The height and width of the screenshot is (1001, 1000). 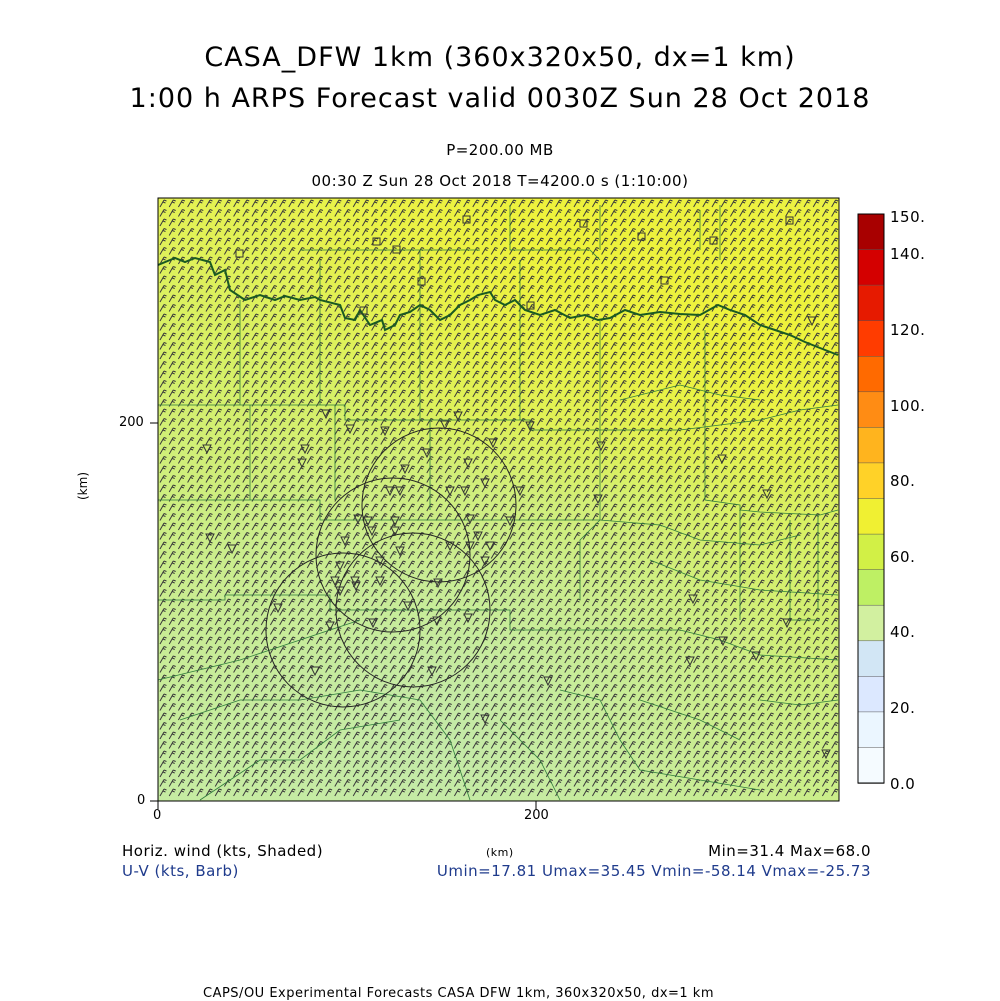 I want to click on x-tick-0: 0, so click(x=157, y=815).